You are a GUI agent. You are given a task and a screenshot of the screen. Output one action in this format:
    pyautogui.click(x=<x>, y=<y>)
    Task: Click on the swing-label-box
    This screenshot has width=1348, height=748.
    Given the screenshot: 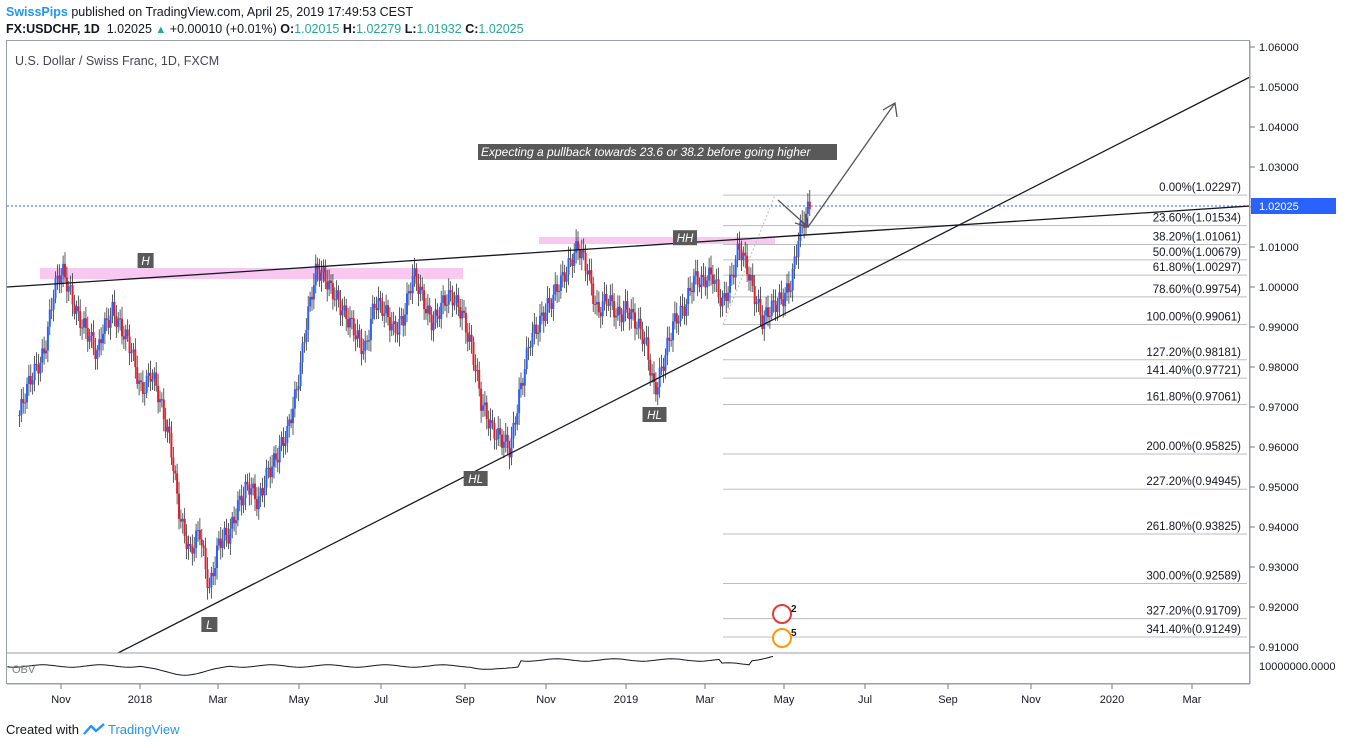 What is the action you would take?
    pyautogui.click(x=685, y=238)
    